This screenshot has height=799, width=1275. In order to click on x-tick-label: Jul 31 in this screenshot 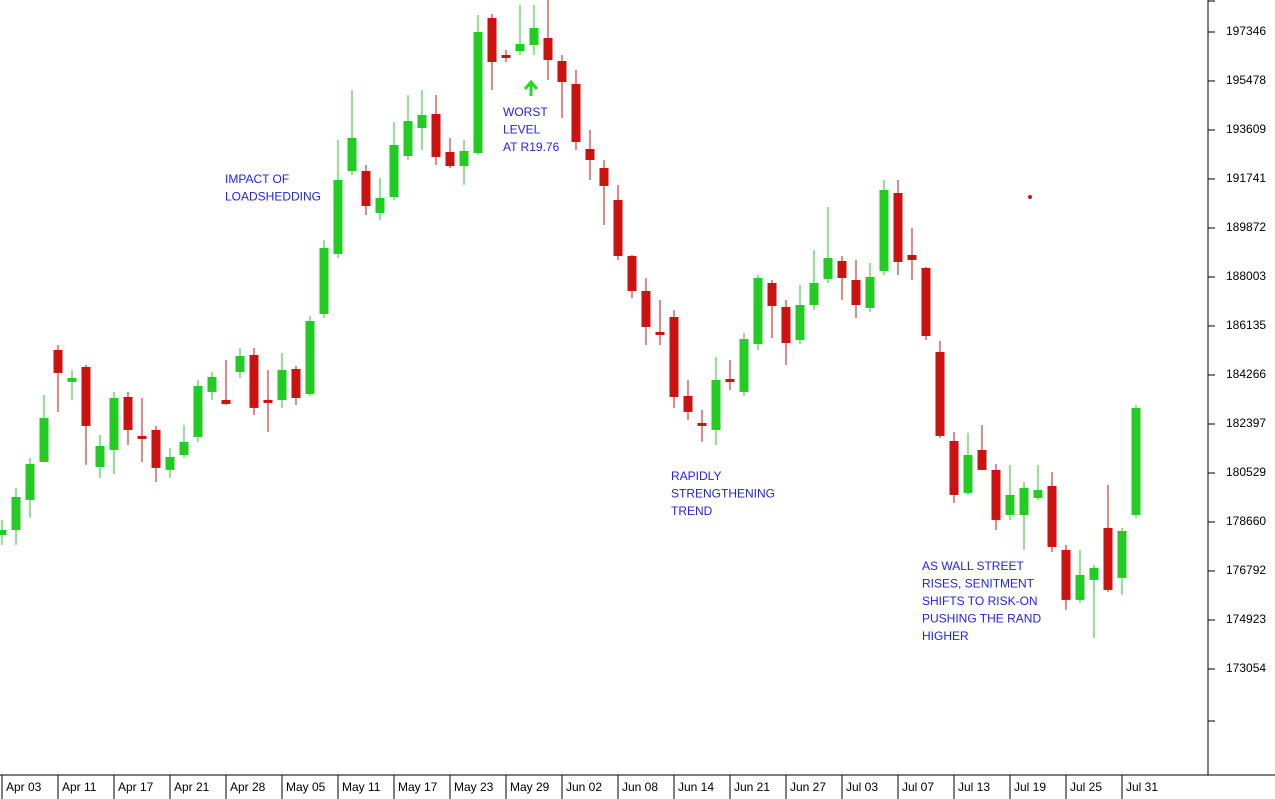, I will do `click(1142, 787)`.